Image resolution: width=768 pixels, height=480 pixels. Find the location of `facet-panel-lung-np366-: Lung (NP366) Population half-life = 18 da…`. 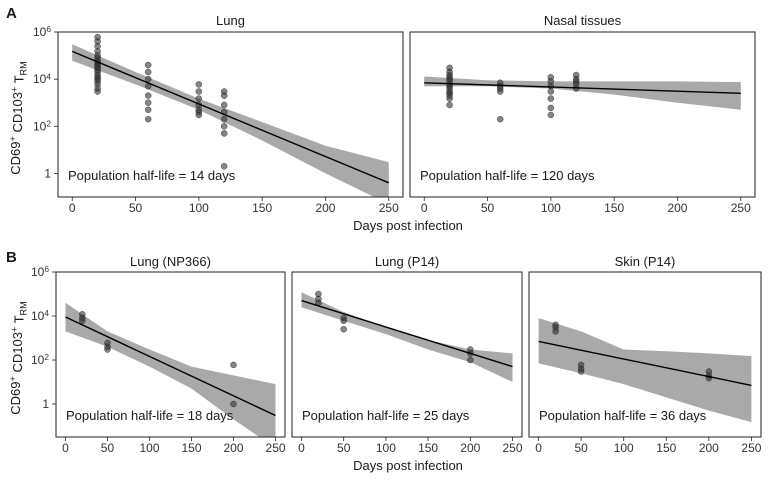

facet-panel-lung-np366-: Lung (NP366) Population half-life = 18 da… is located at coordinates (158, 354).